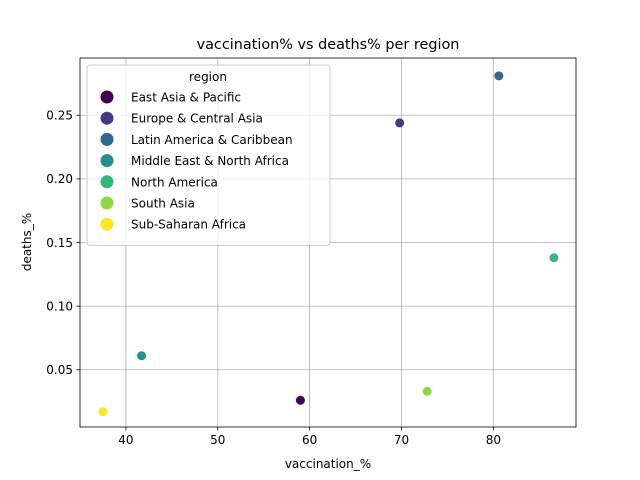  Describe the element at coordinates (208, 77) in the screenshot. I see `legend-title: region` at that location.